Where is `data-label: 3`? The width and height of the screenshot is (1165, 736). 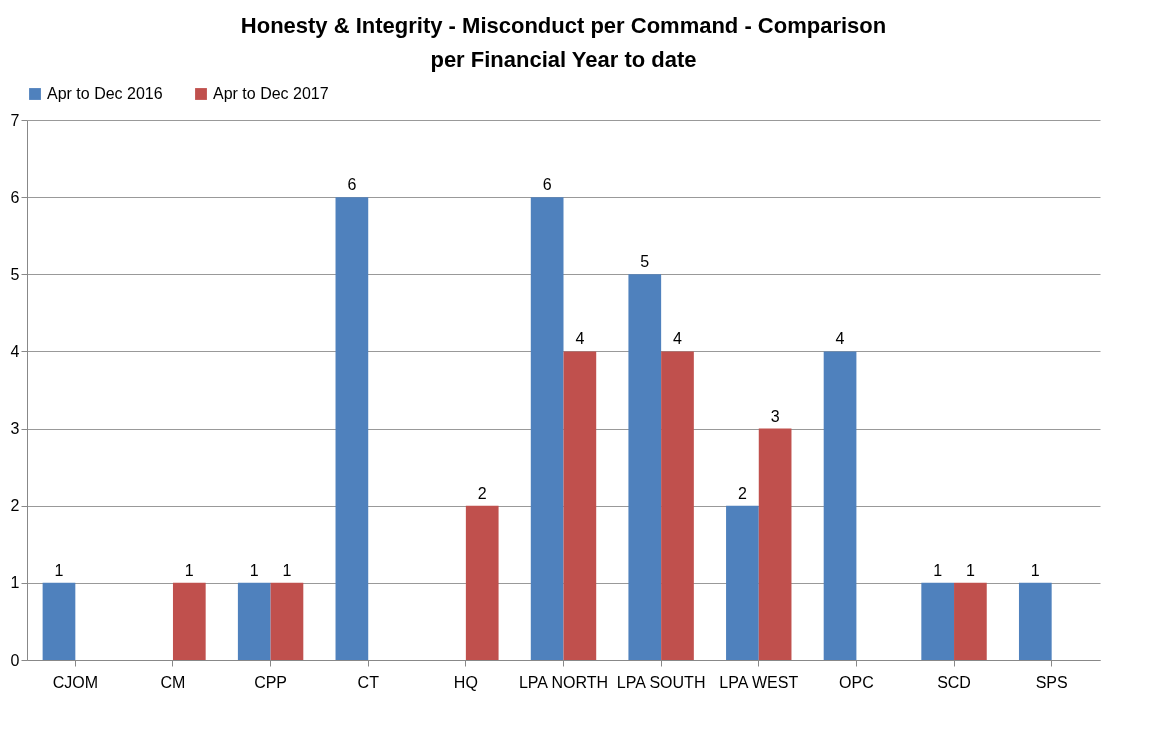
data-label: 3 is located at coordinates (775, 416).